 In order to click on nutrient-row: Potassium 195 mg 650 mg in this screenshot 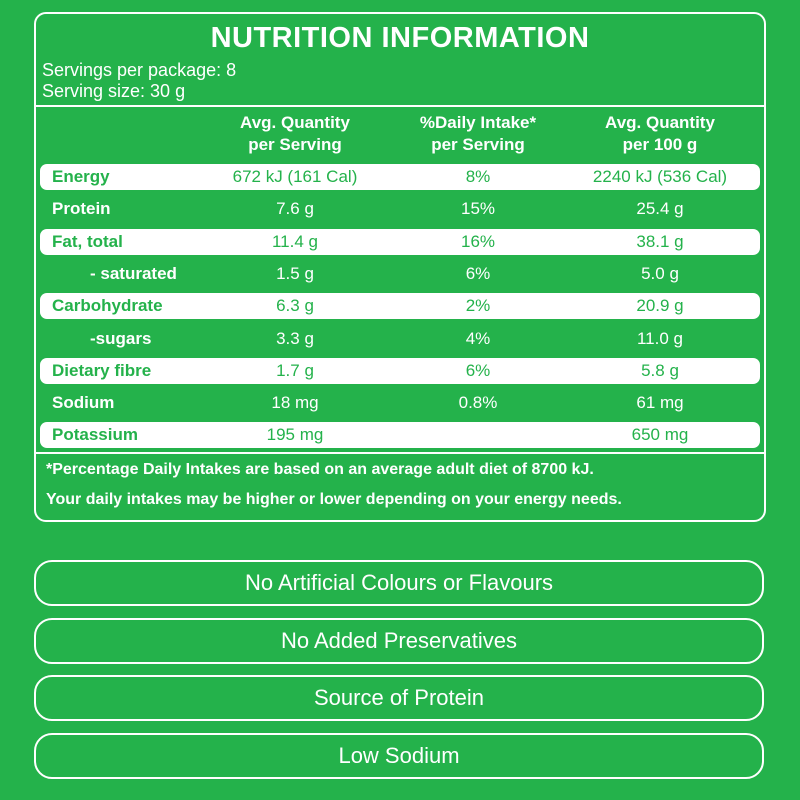, I will do `click(400, 435)`.